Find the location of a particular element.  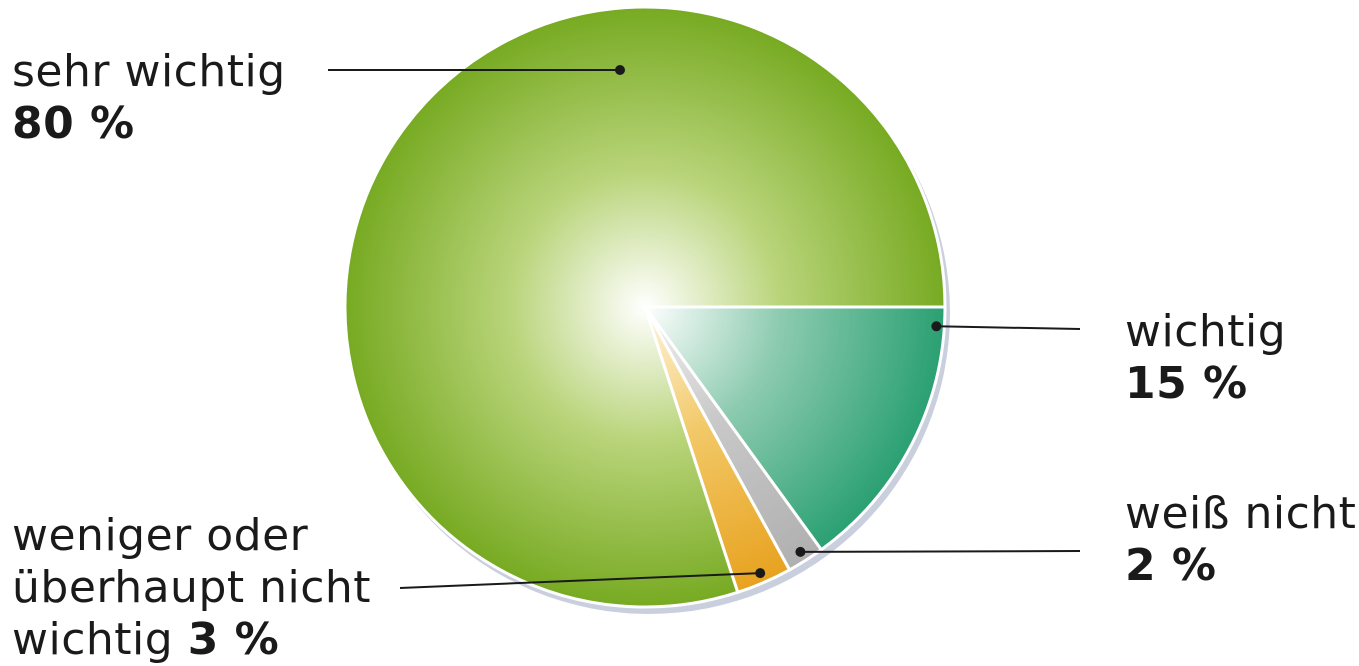

label-weiss-nicht: weiß nicht 2 % is located at coordinates (1240, 540).